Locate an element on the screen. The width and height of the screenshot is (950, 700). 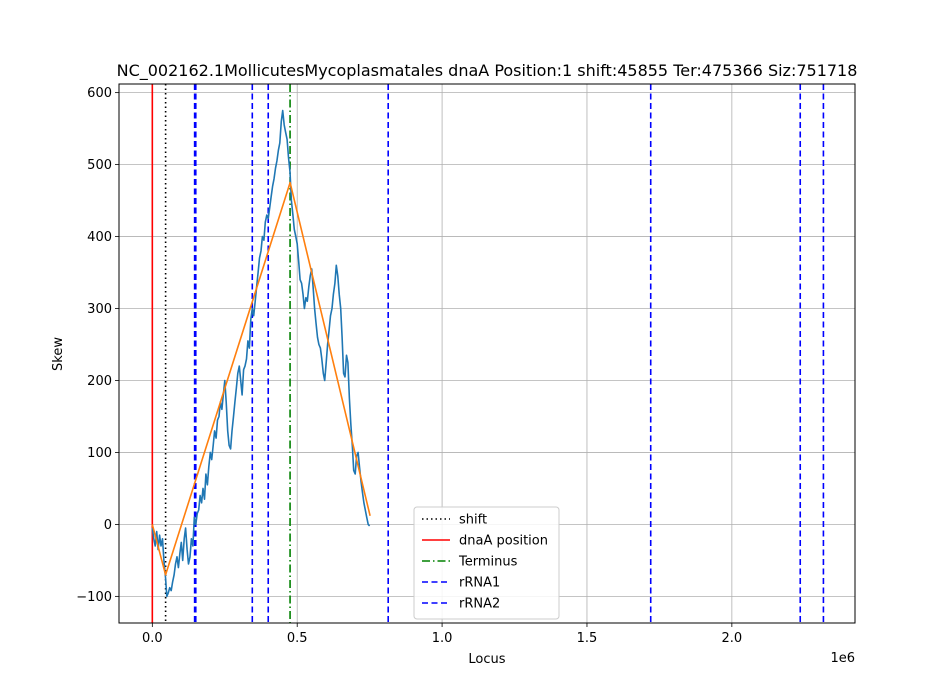
x-tick-label: 0.0 is located at coordinates (152, 638).